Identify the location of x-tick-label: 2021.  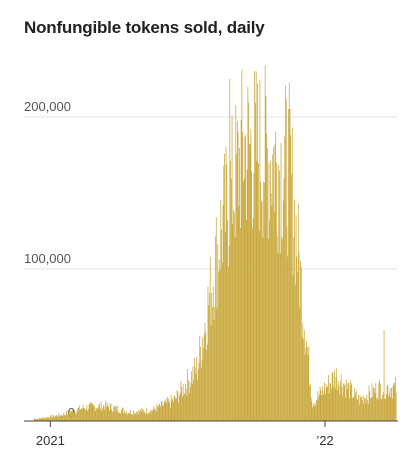
(50, 440).